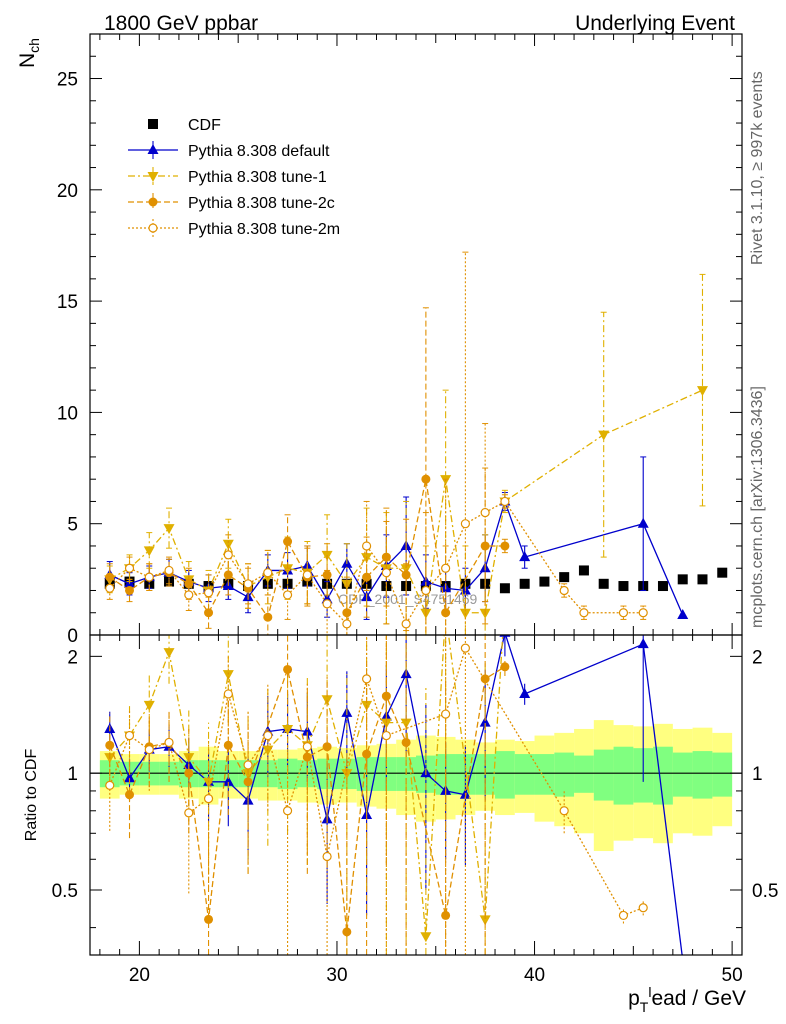 The width and height of the screenshot is (786, 1024). What do you see at coordinates (67, 302) in the screenshot?
I see `y-tick-label: 15` at bounding box center [67, 302].